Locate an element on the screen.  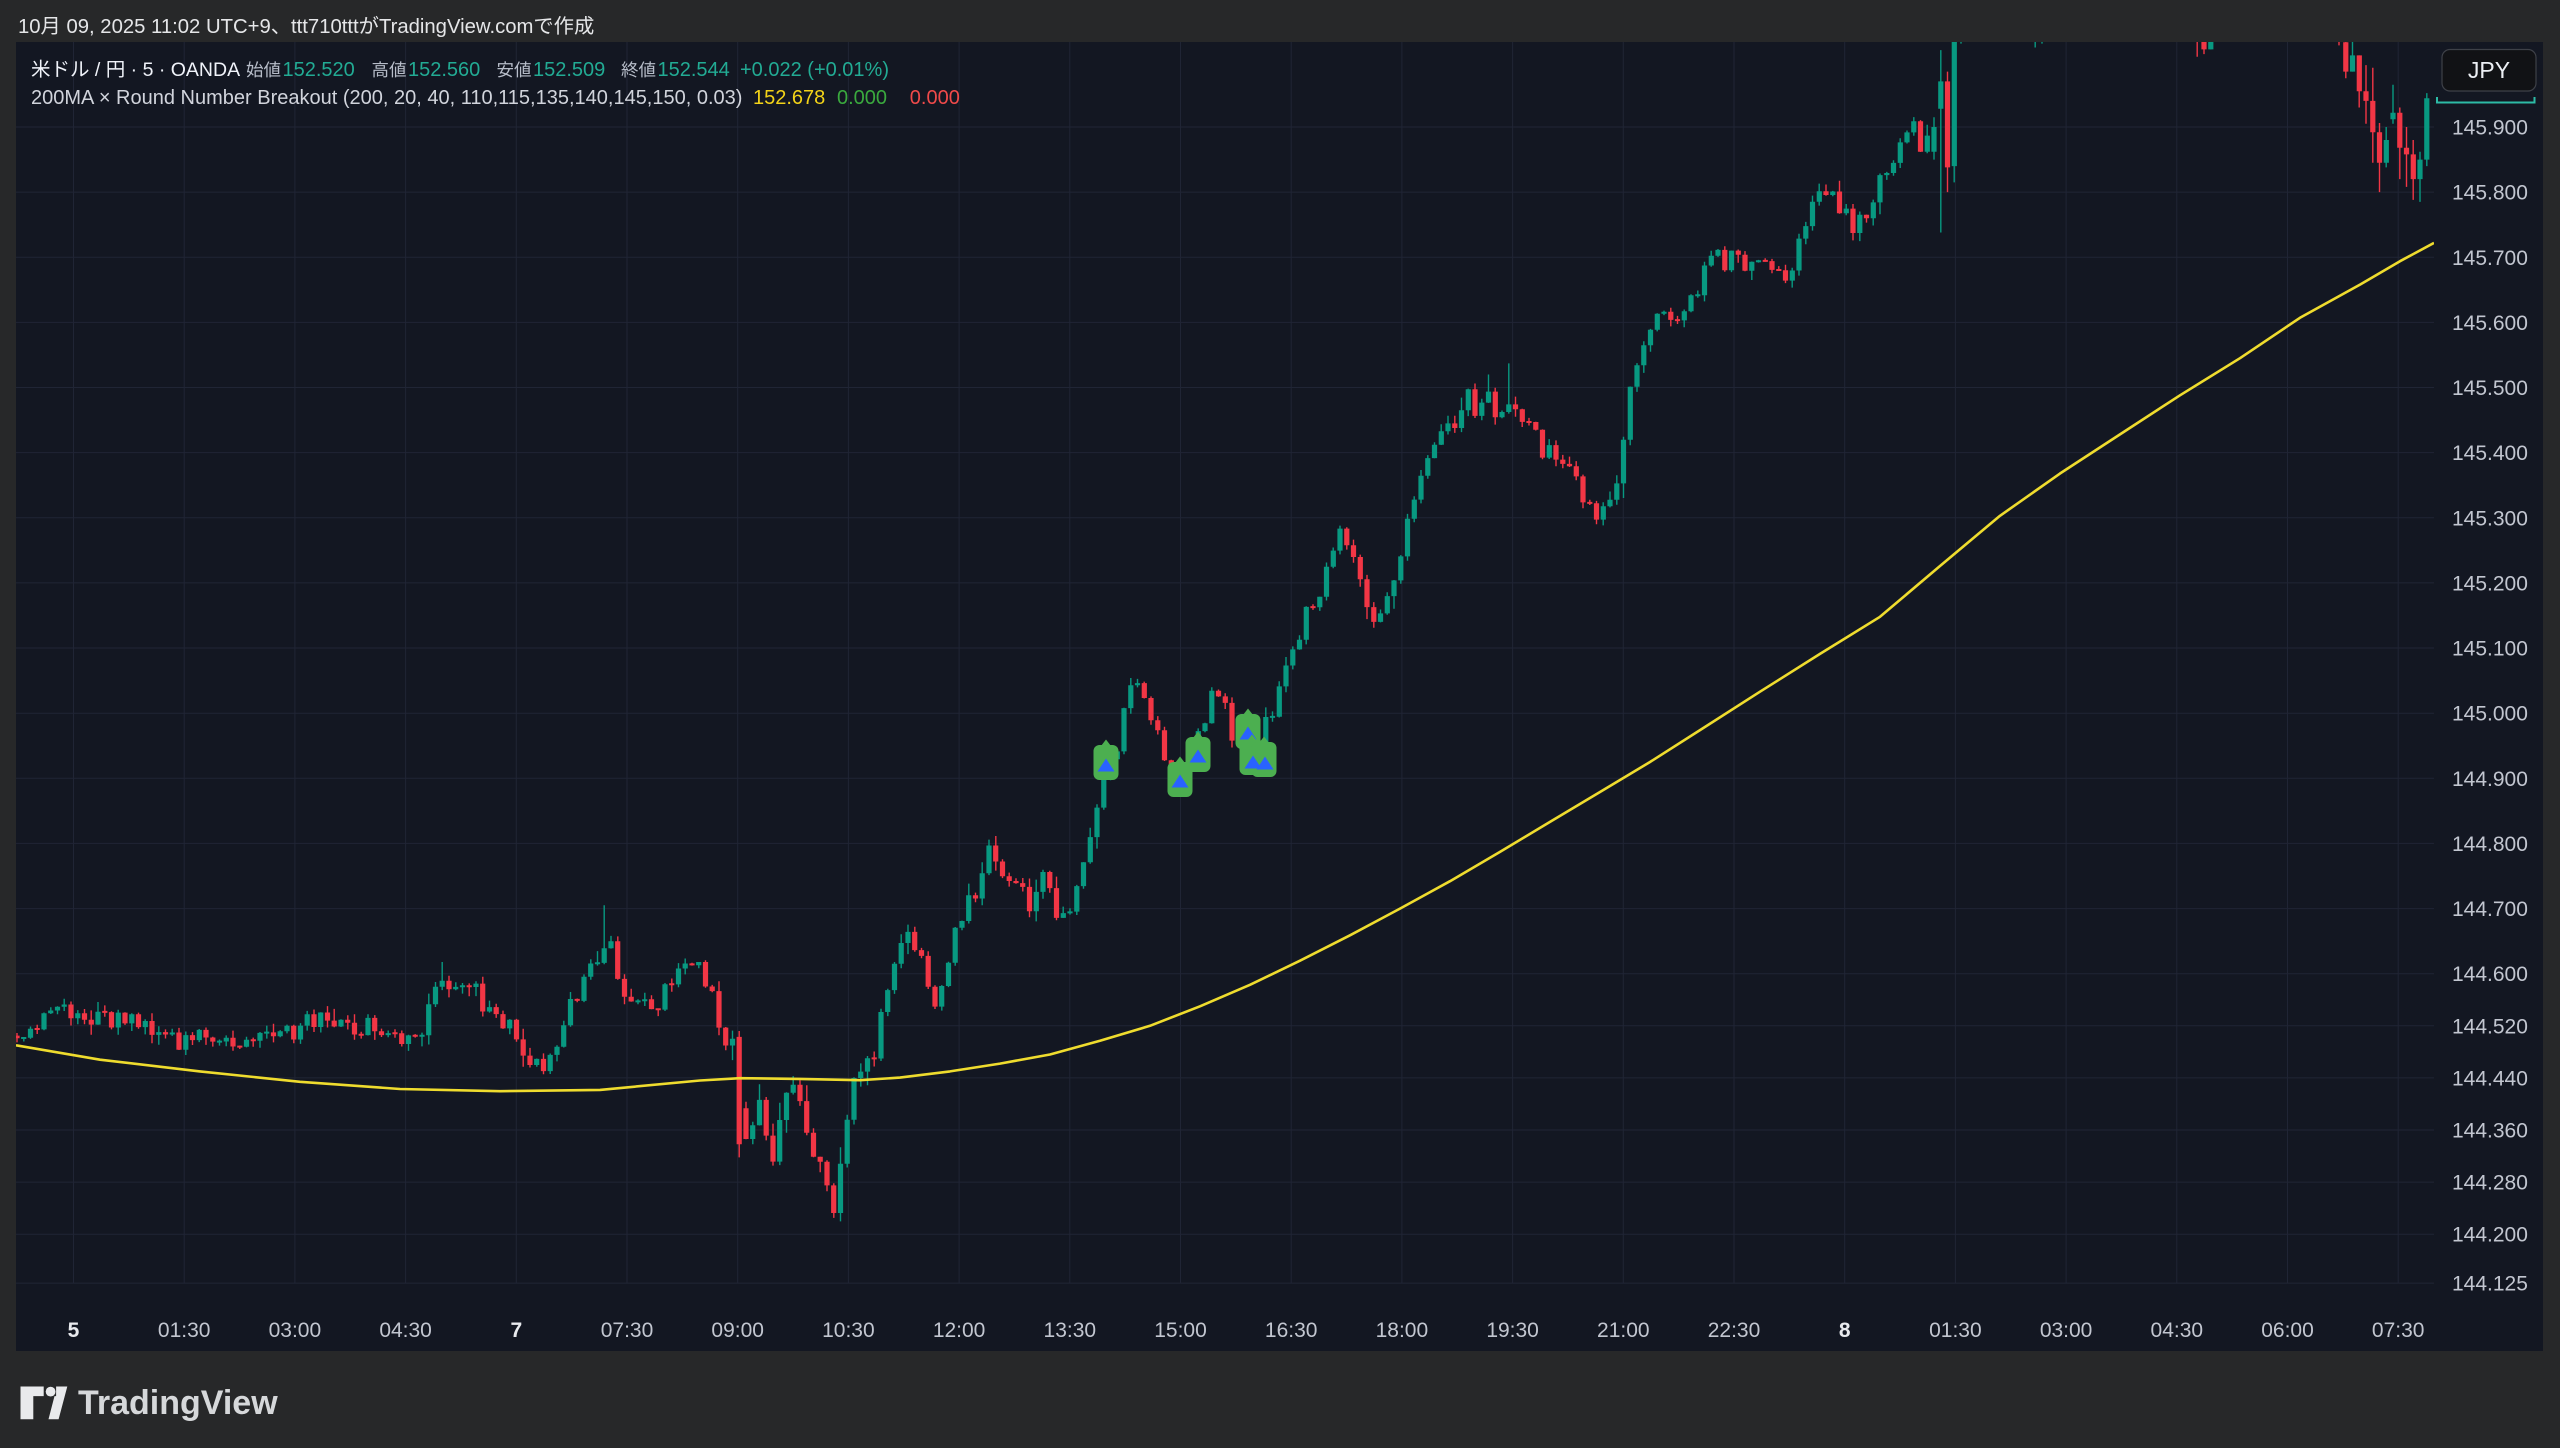
svg-text: 06:00 is located at coordinates (2287, 1330).